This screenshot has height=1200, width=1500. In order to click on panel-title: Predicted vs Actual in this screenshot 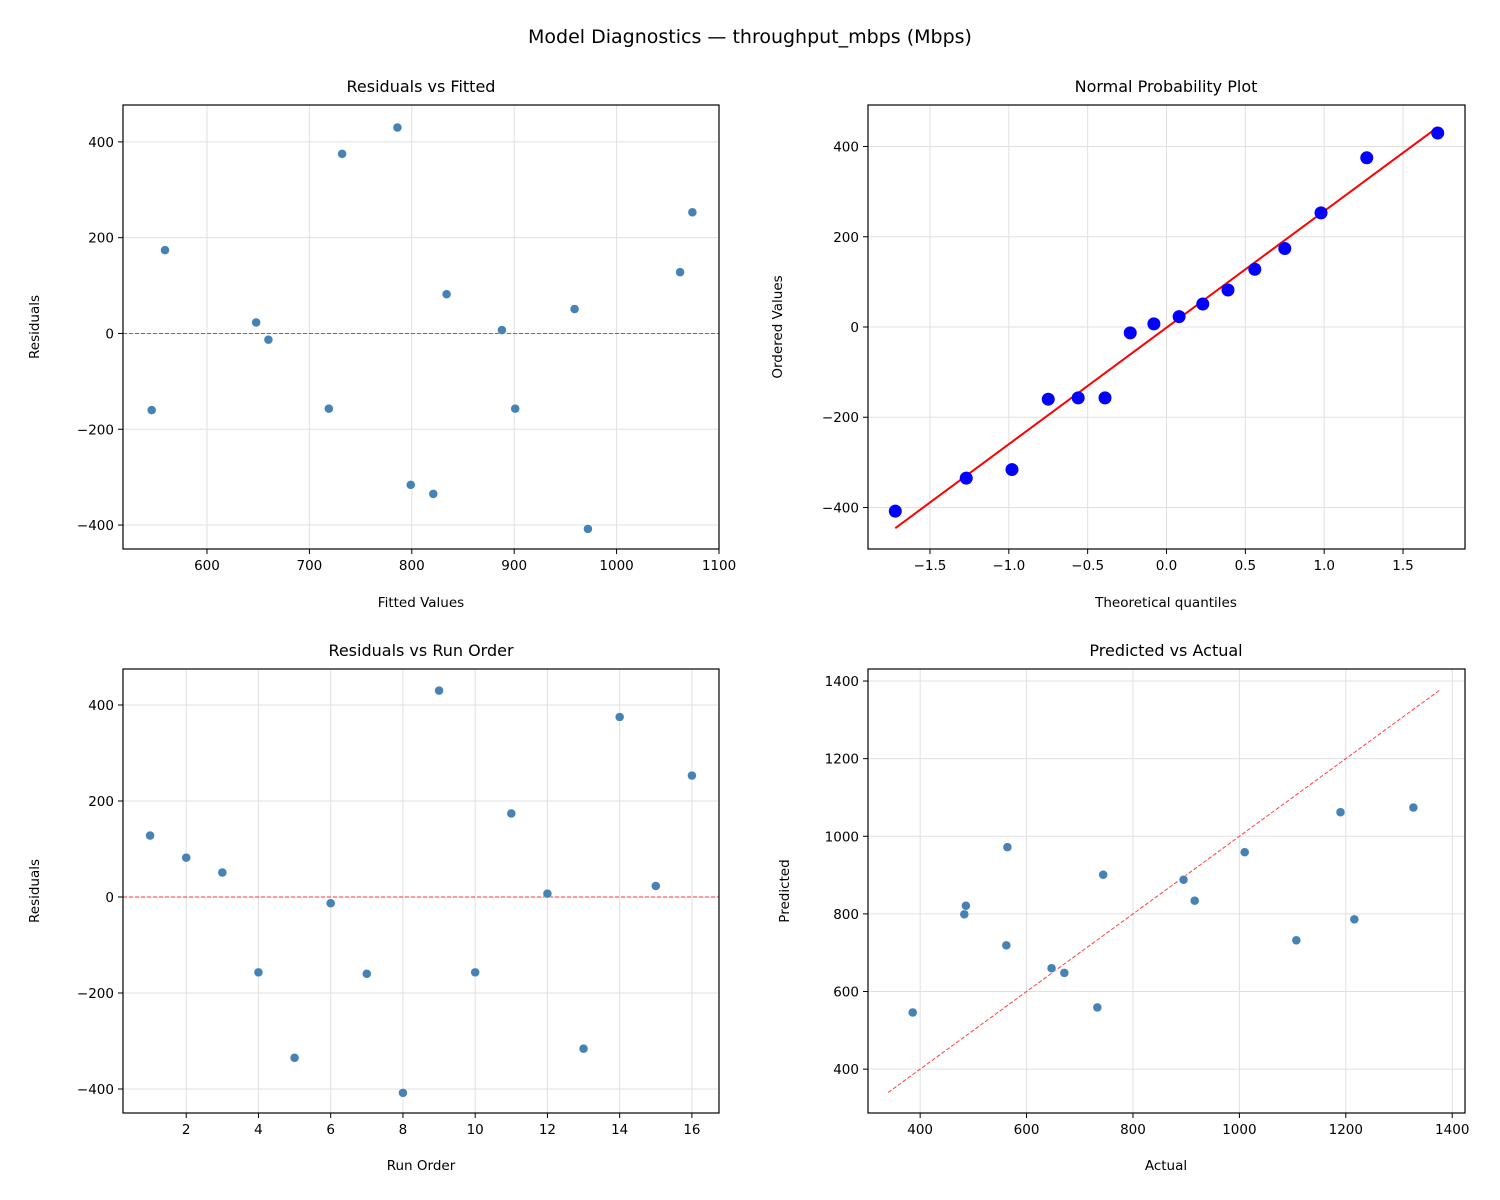, I will do `click(1165, 650)`.